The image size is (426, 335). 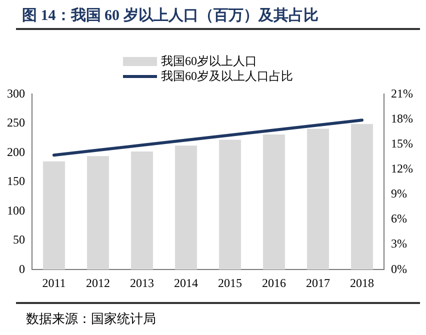 What do you see at coordinates (98, 283) in the screenshot?
I see `x-tick-label: 2012` at bounding box center [98, 283].